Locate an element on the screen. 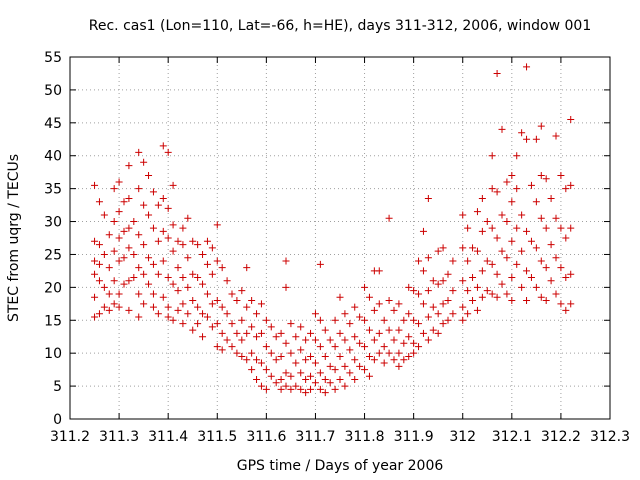 The height and width of the screenshot is (480, 640). x-tick-label: 311.3 is located at coordinates (119, 437).